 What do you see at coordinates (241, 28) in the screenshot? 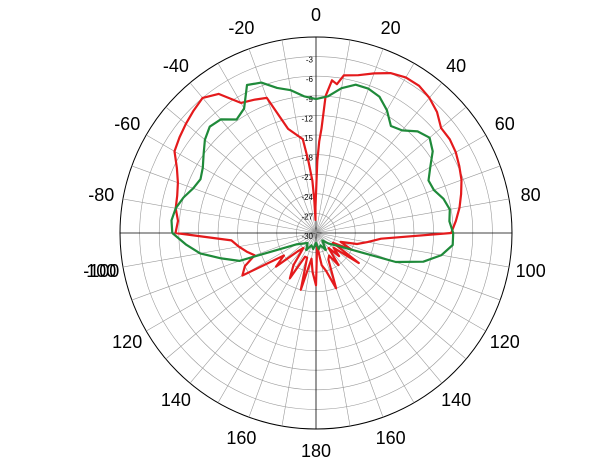
I see `angle-tick-label: -20` at bounding box center [241, 28].